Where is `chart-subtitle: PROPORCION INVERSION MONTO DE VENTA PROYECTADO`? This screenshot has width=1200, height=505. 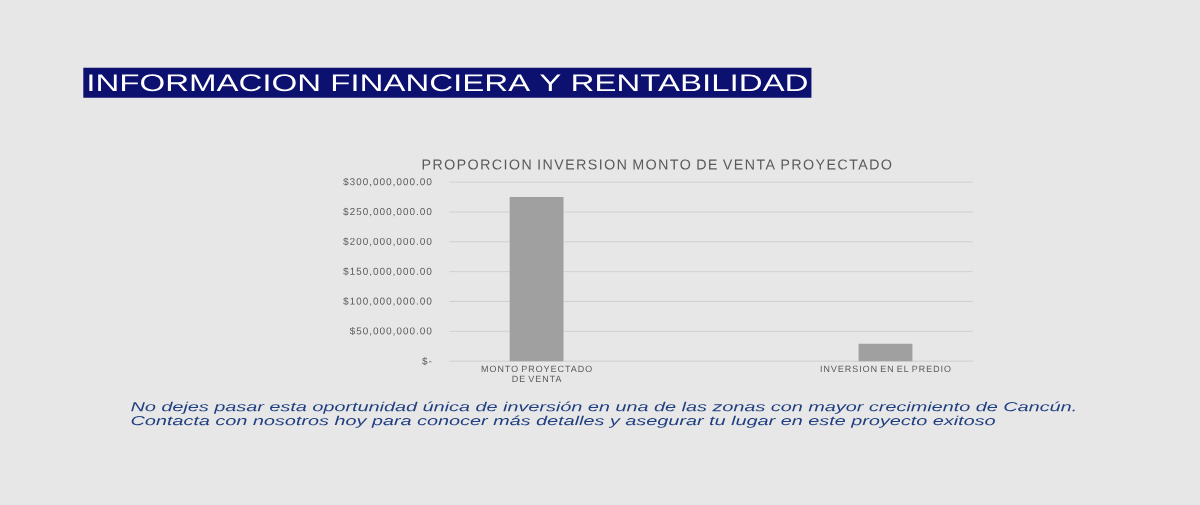
chart-subtitle: PROPORCION INVERSION MONTO DE VENTA PROYECTADO is located at coordinates (657, 164).